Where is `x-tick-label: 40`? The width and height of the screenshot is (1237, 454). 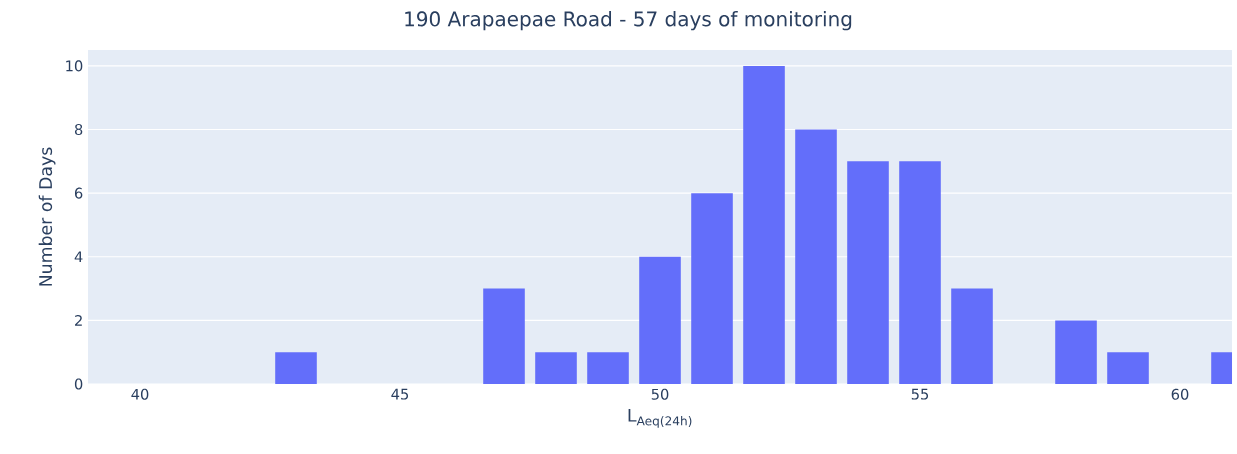 x-tick-label: 40 is located at coordinates (140, 394).